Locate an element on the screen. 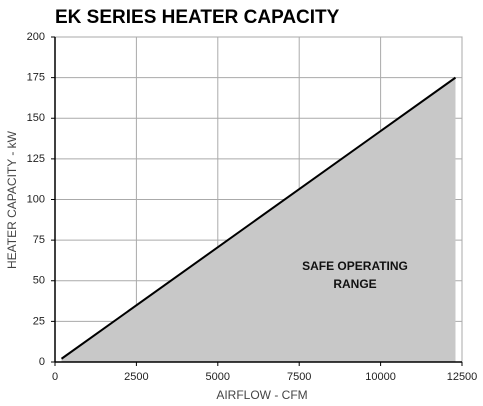 This screenshot has width=483, height=406. y-axis-label: HEATER CAPACITY - kW is located at coordinates (12, 199).